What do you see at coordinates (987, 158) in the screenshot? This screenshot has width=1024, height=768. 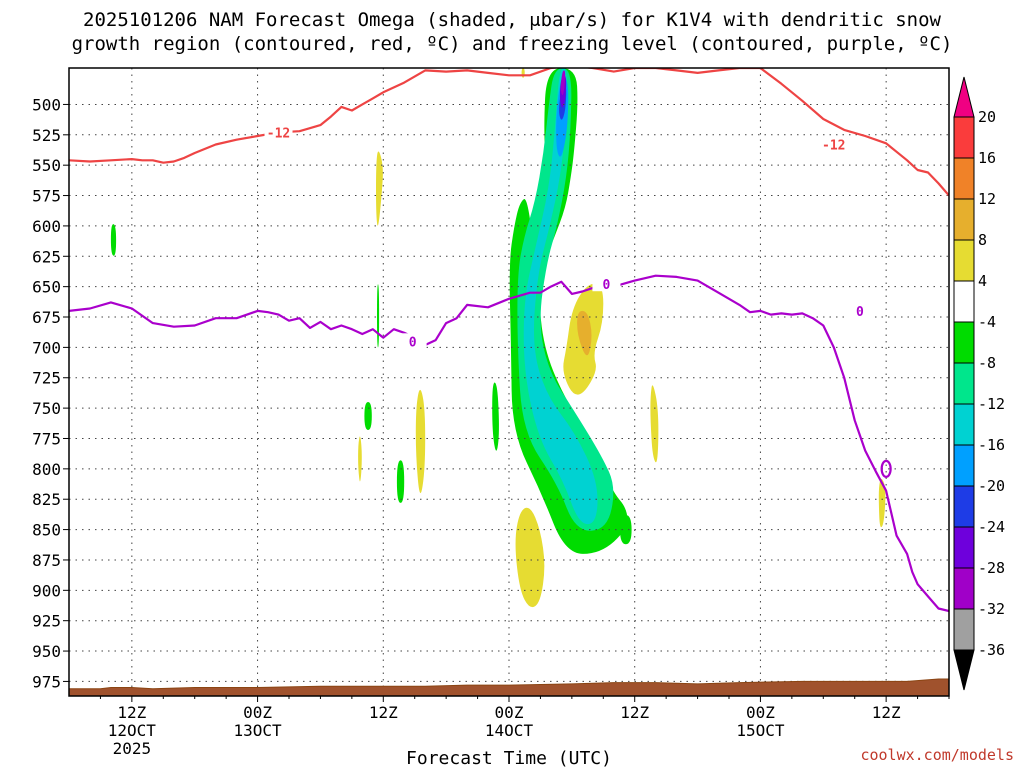 I see `colorbar-label-1: 16` at bounding box center [987, 158].